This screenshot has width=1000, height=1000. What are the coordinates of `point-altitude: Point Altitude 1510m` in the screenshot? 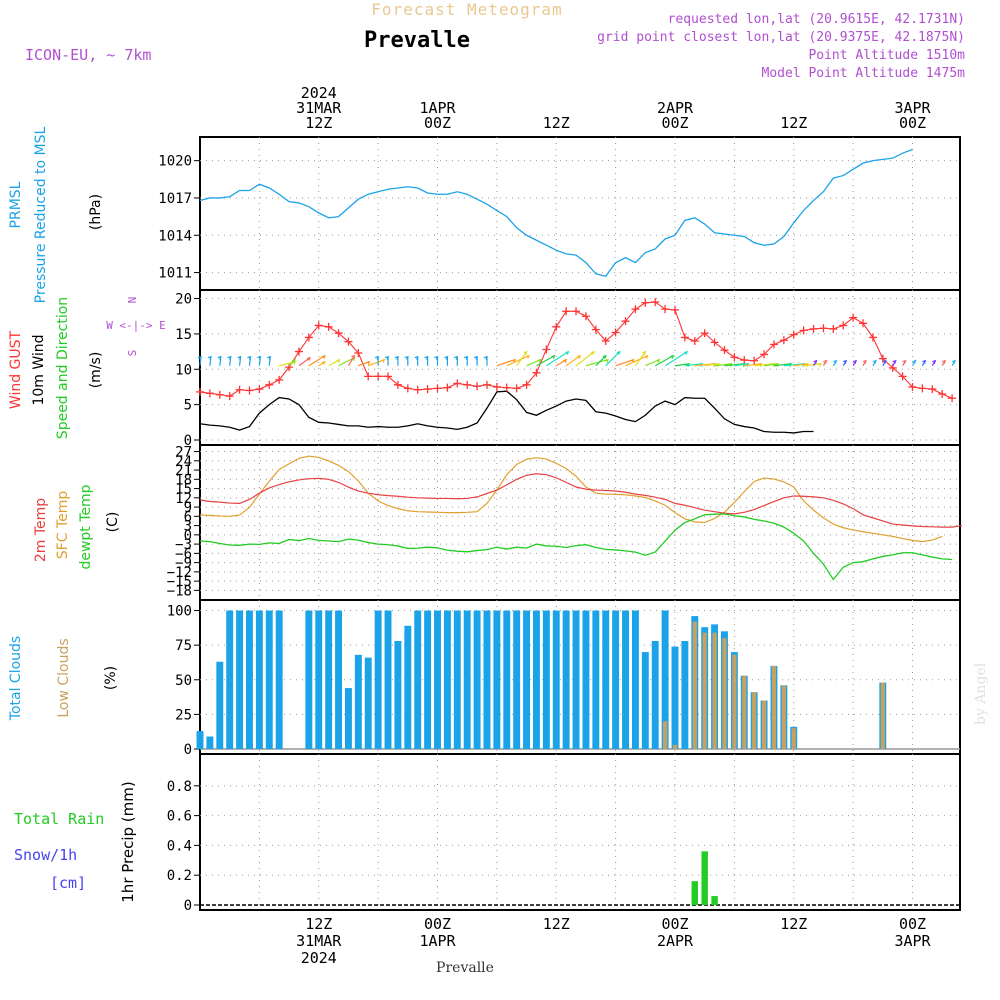 It's located at (886, 55).